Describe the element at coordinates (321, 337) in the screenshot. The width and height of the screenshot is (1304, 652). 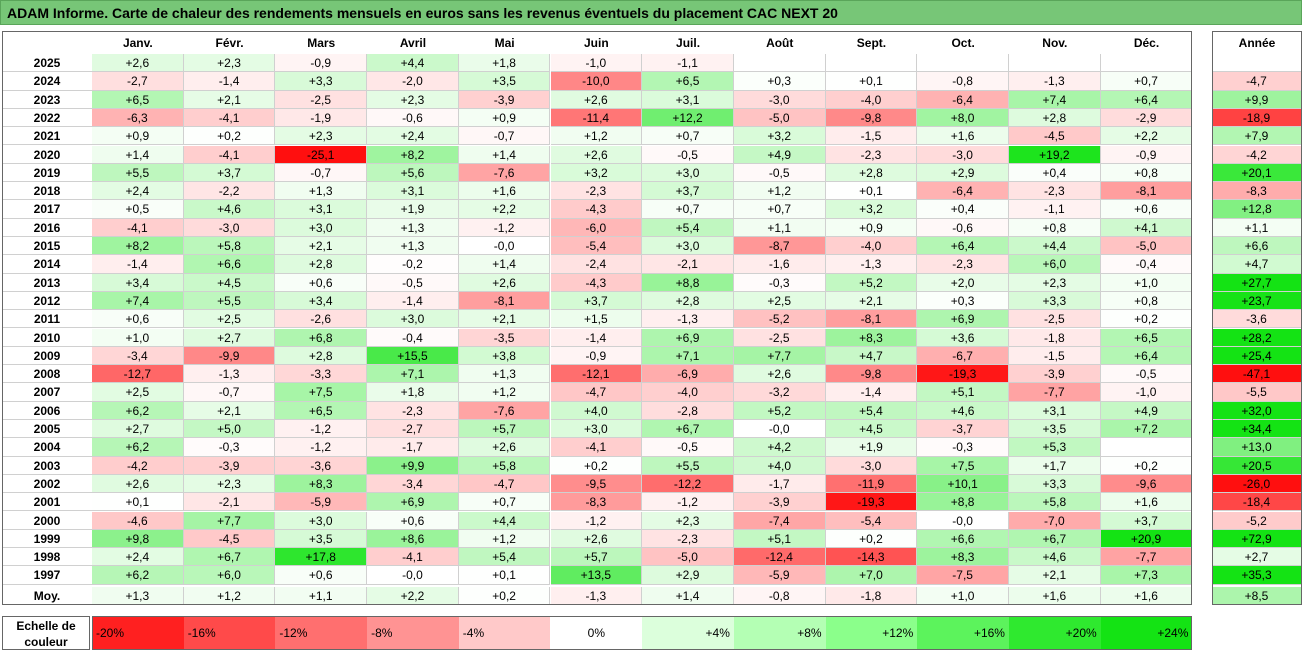
I see `heatmap-cell: +6,8` at that location.